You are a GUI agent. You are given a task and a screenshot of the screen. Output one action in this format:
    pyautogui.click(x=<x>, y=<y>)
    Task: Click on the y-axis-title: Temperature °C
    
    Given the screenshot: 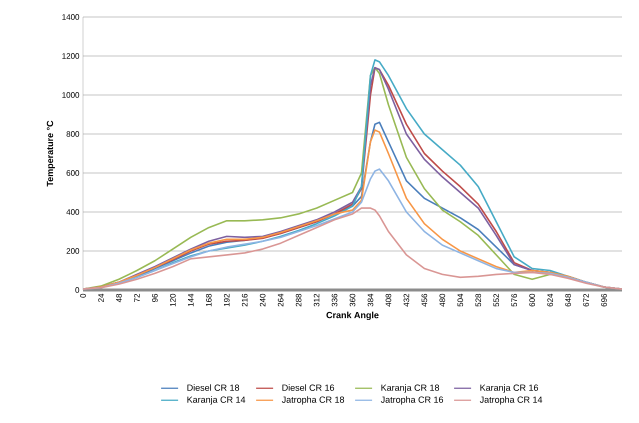 What is the action you would take?
    pyautogui.click(x=50, y=153)
    